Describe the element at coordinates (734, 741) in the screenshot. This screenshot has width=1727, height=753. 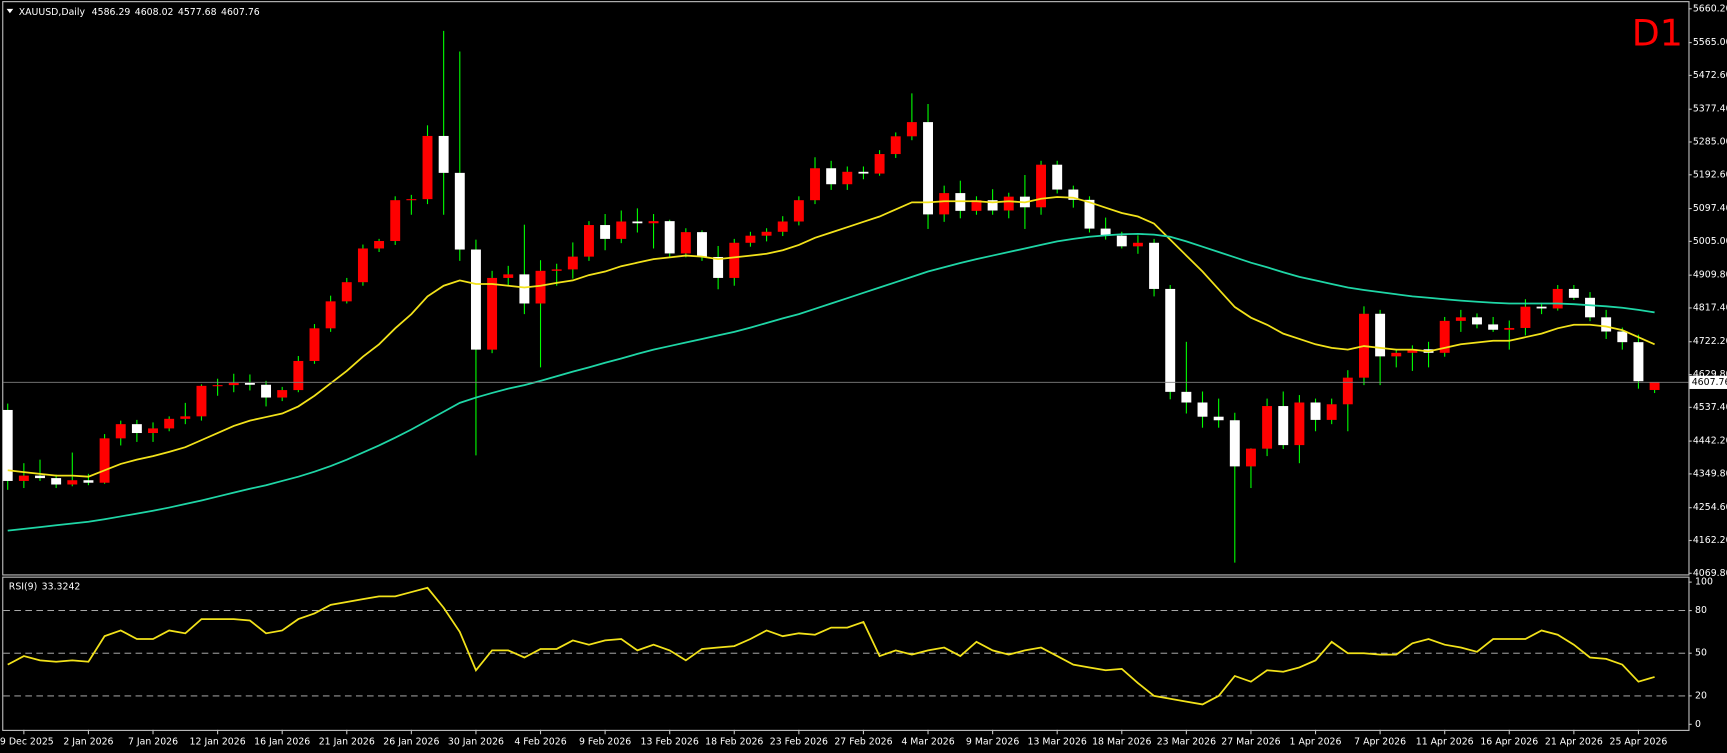
I see `x-tick-label: 18 Feb 2026` at that location.